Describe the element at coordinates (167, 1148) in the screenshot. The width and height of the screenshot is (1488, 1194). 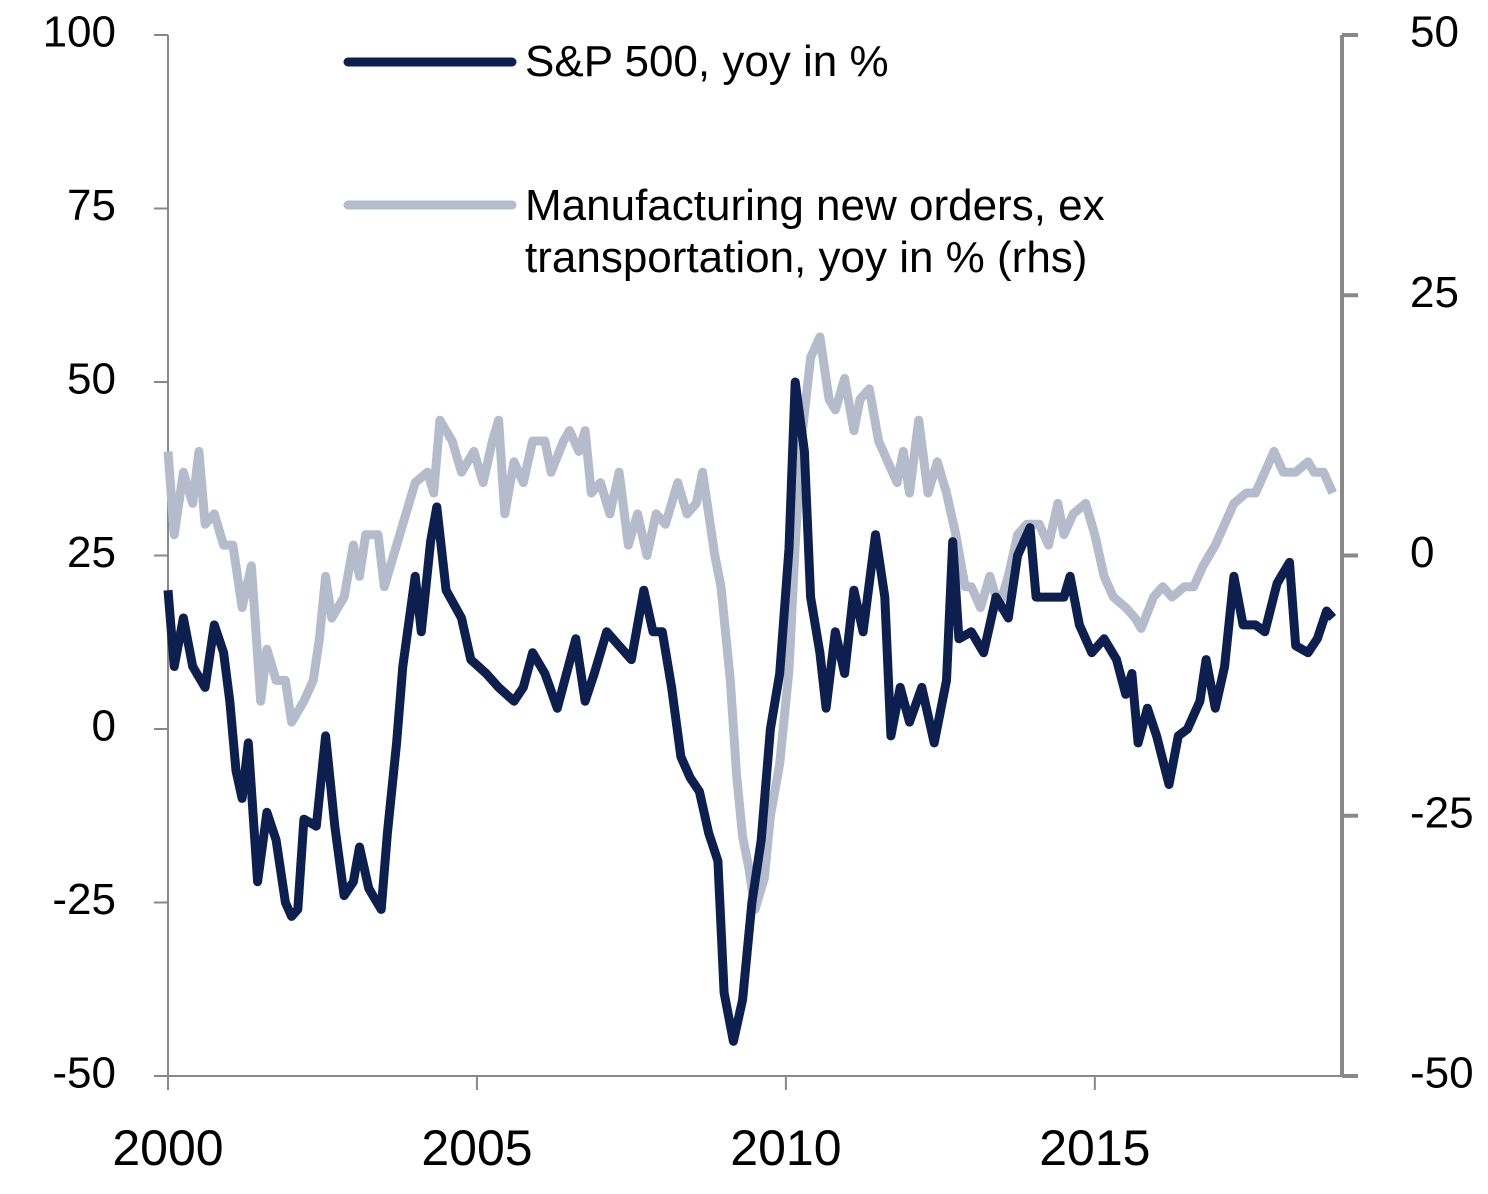
I see `x-tick-label: 2000` at that location.